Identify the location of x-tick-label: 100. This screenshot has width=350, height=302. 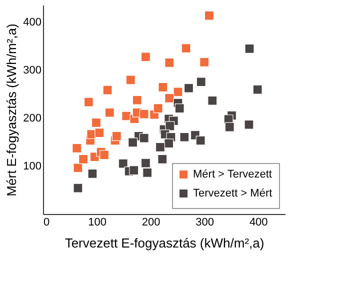
(97, 222).